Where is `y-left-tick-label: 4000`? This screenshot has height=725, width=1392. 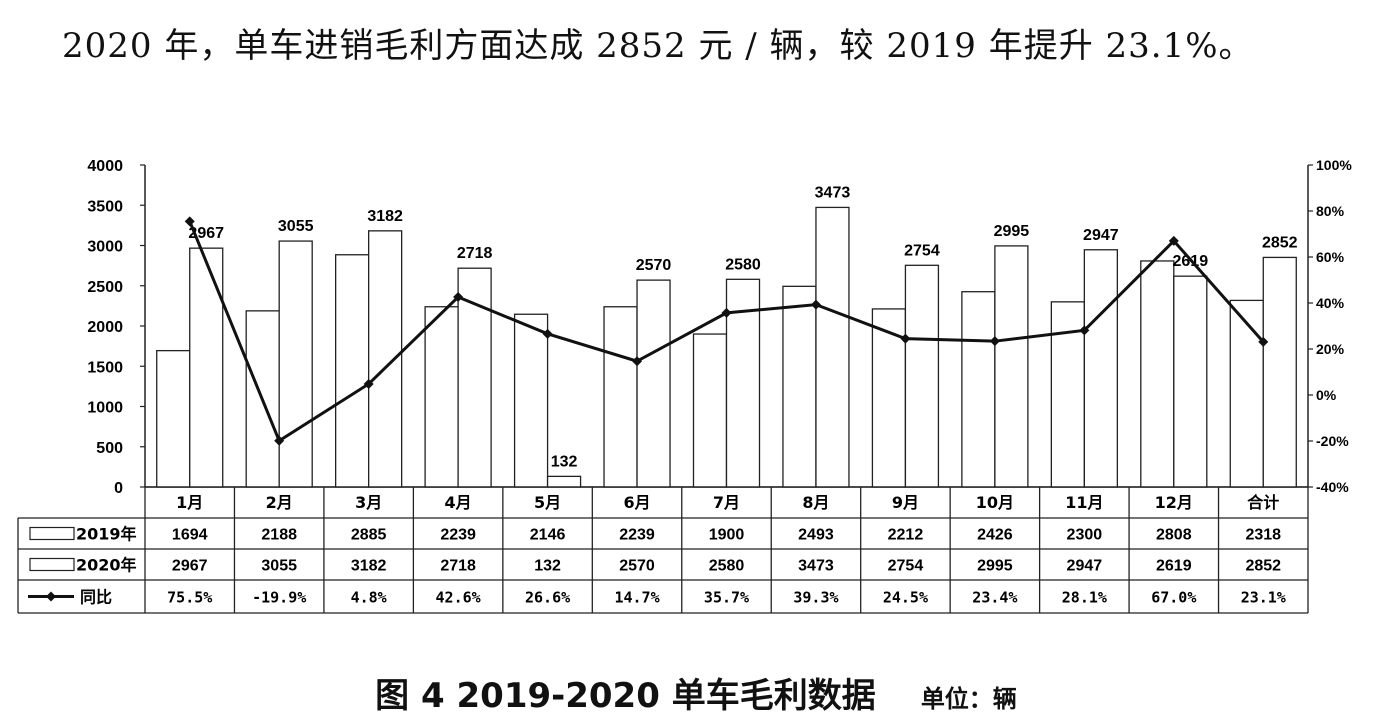 y-left-tick-label: 4000 is located at coordinates (105, 166).